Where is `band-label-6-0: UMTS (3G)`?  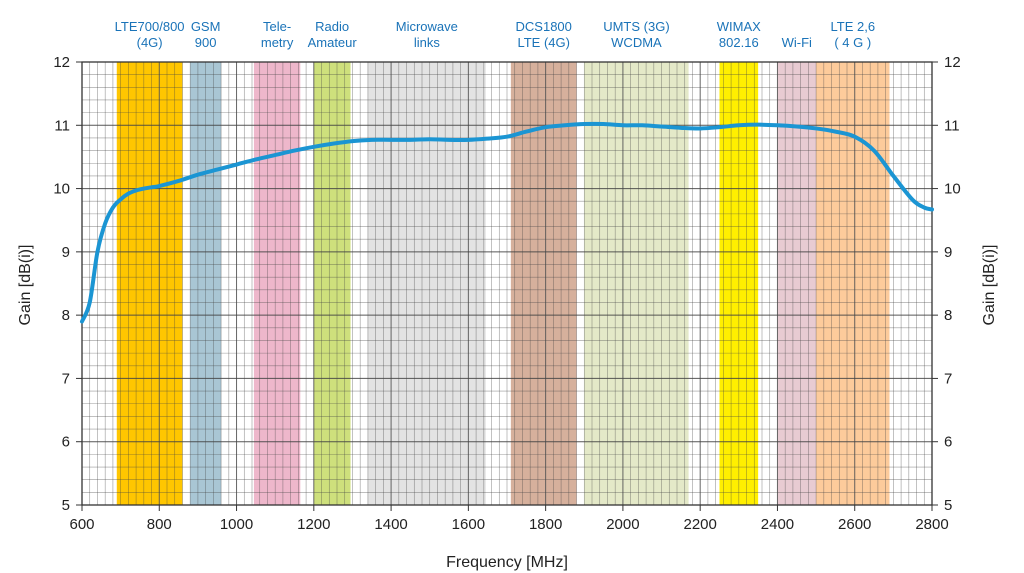 band-label-6-0: UMTS (3G) is located at coordinates (636, 26).